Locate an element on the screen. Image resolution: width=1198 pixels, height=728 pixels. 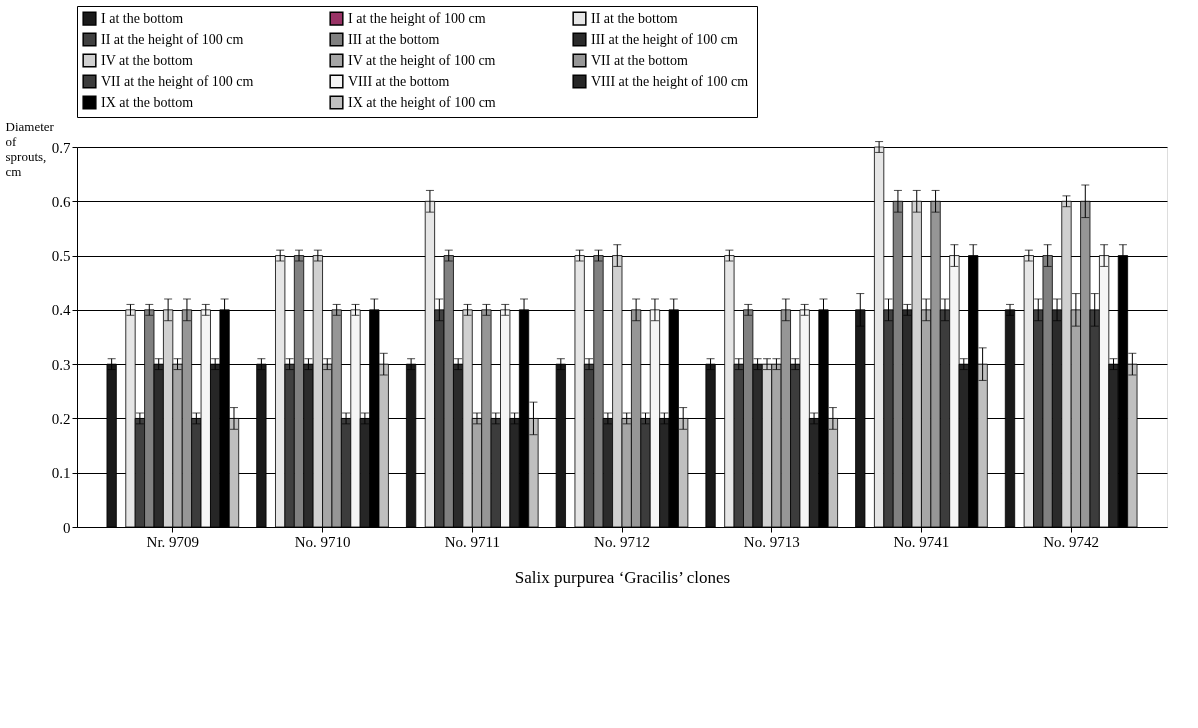
legend-label: IV at the bottom is located at coordinates (147, 60).